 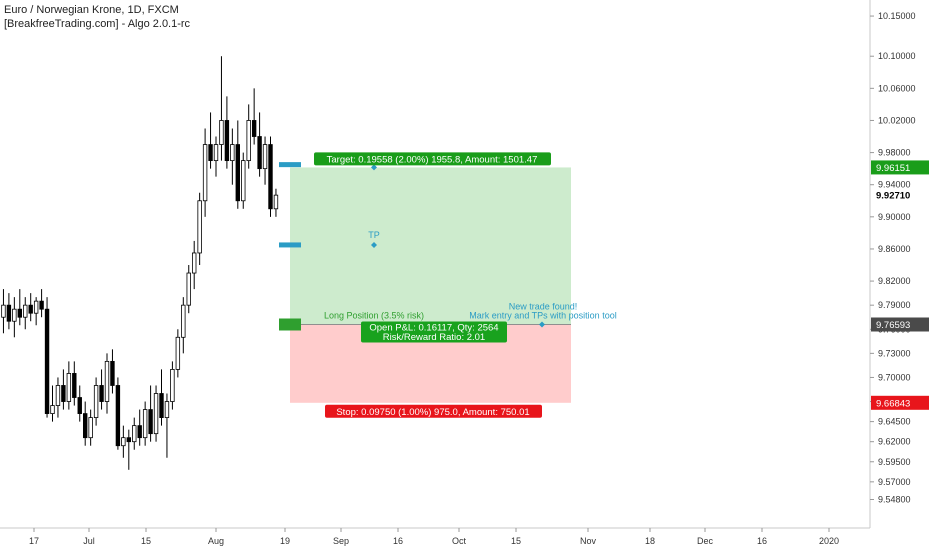 What do you see at coordinates (91, 10) in the screenshot?
I see `chart-title: Euro / Norwegian Krone, 1D, FXCM` at bounding box center [91, 10].